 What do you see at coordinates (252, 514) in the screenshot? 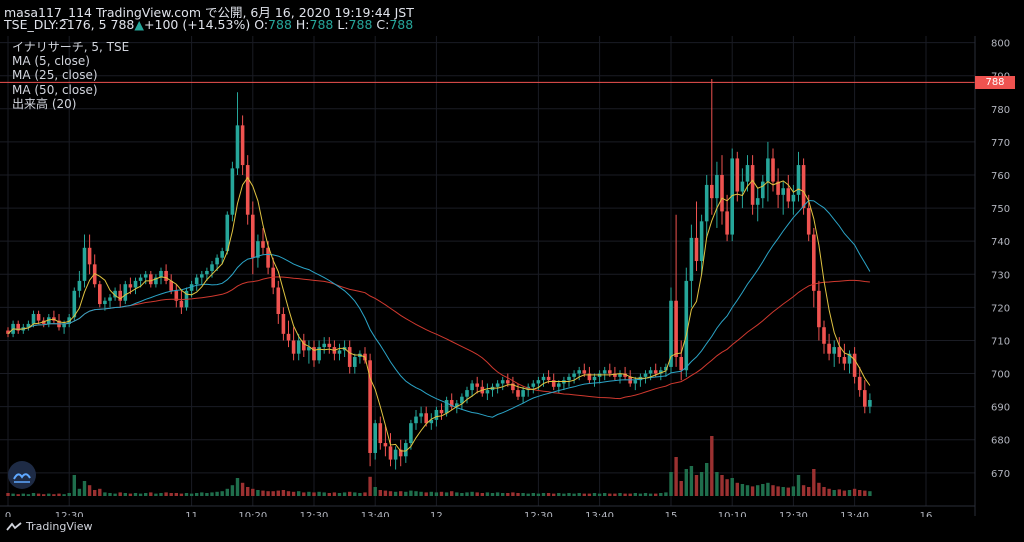
I see `time-tick-label: 10:20` at bounding box center [252, 514].